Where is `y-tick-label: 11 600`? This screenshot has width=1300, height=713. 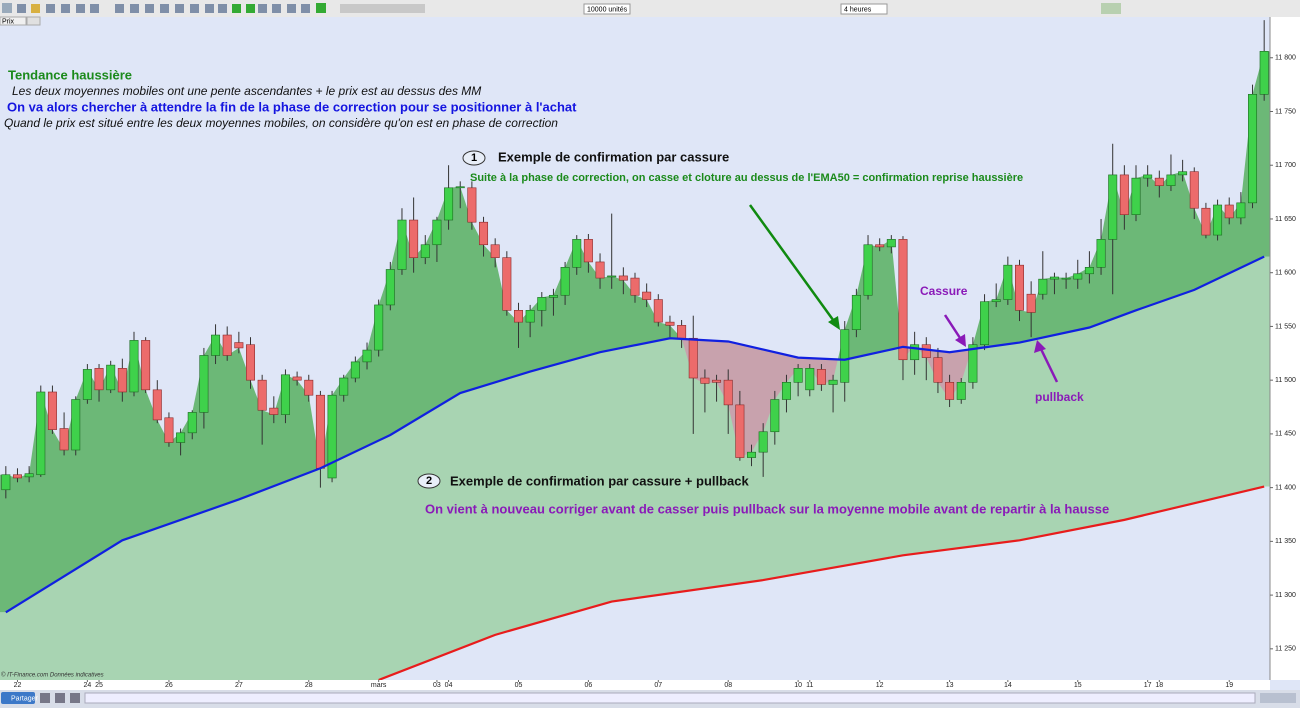
y-tick-label: 11 600 is located at coordinates (1285, 273).